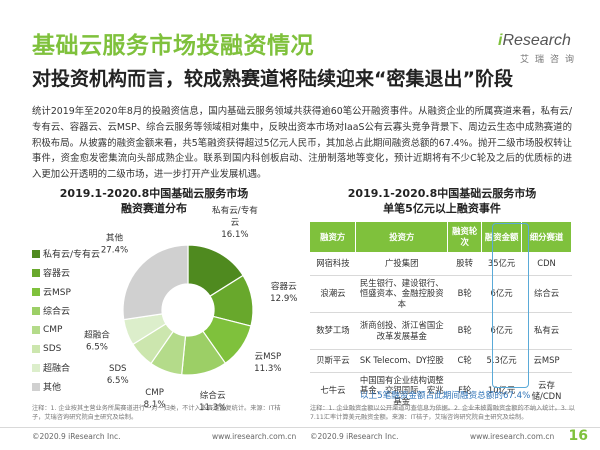 The image size is (600, 450). What do you see at coordinates (354, 436) in the screenshot?
I see `footer-copyright-right: ©2020.9 iResearch Inc.` at bounding box center [354, 436].